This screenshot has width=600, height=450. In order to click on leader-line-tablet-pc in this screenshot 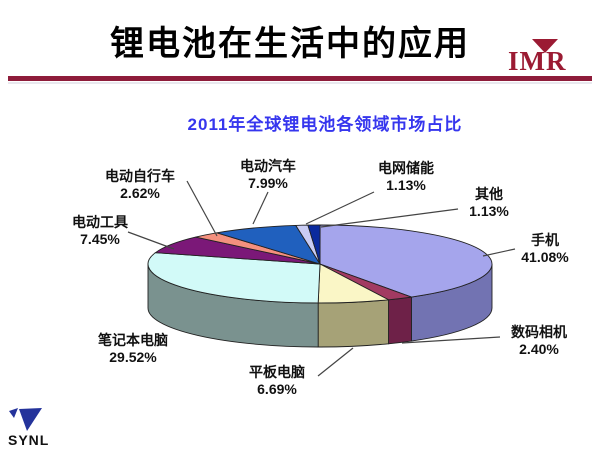, I will do `click(335, 362)`.